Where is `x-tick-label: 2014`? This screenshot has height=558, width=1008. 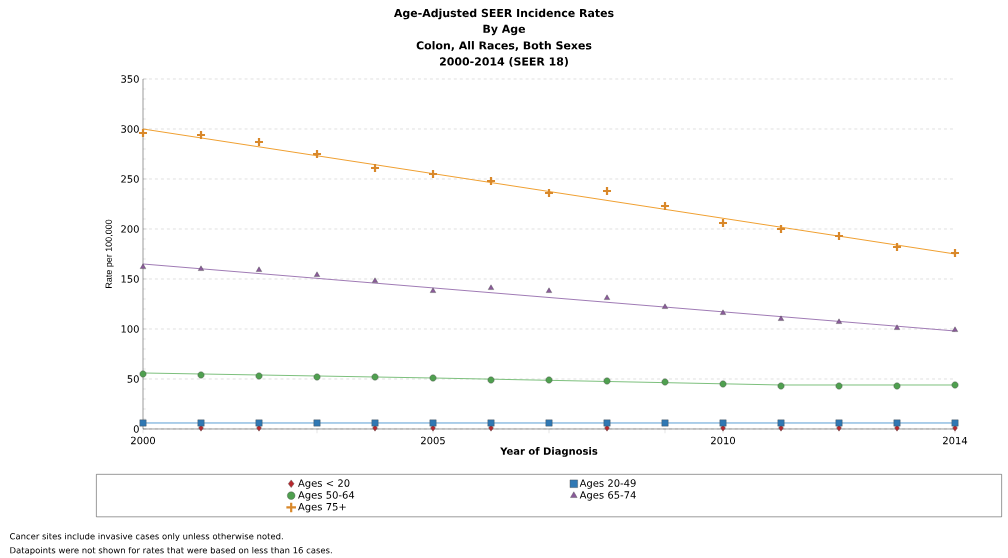
x-tick-label: 2014 is located at coordinates (955, 440).